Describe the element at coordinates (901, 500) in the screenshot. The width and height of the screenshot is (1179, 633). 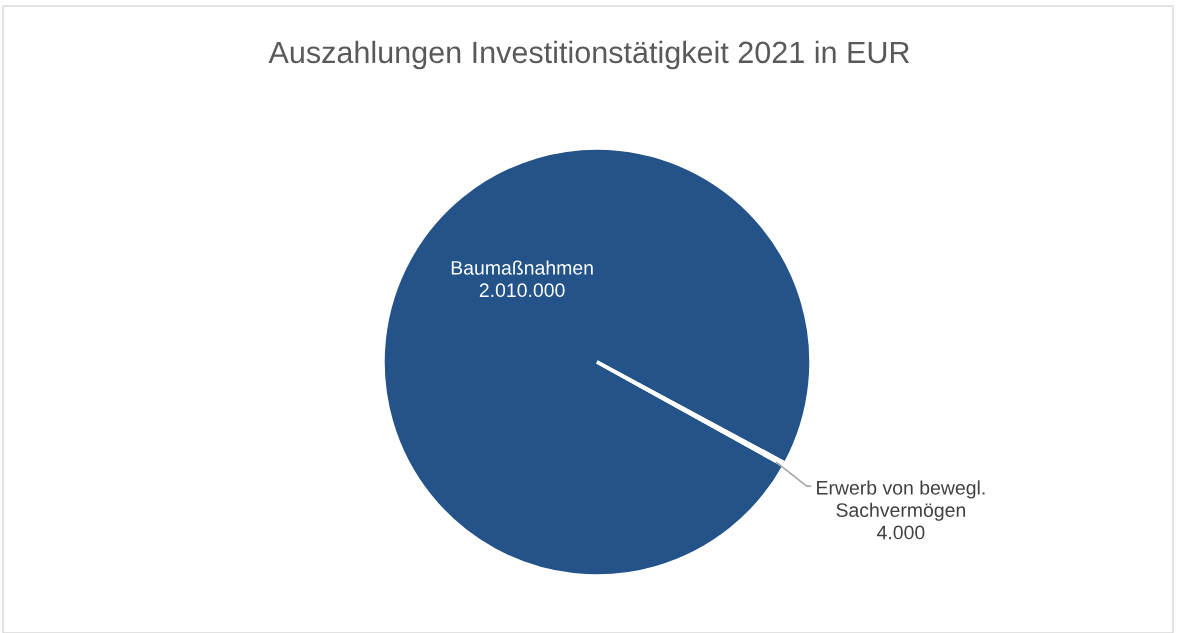
I see `slice-label: Erwerb von bewegl. Sachvermögen` at that location.